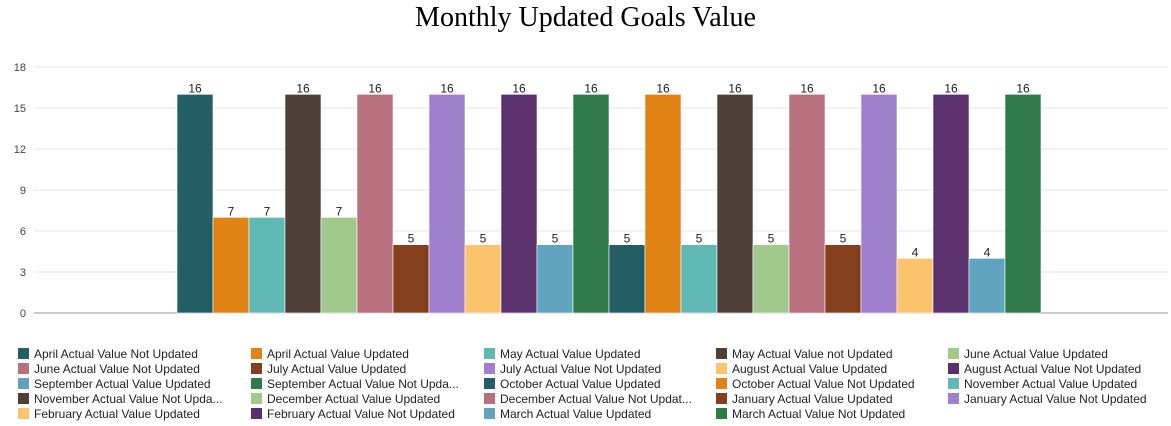 This screenshot has height=426, width=1171. Describe the element at coordinates (804, 398) in the screenshot. I see `legend-item: January Actual Value Updated` at that location.